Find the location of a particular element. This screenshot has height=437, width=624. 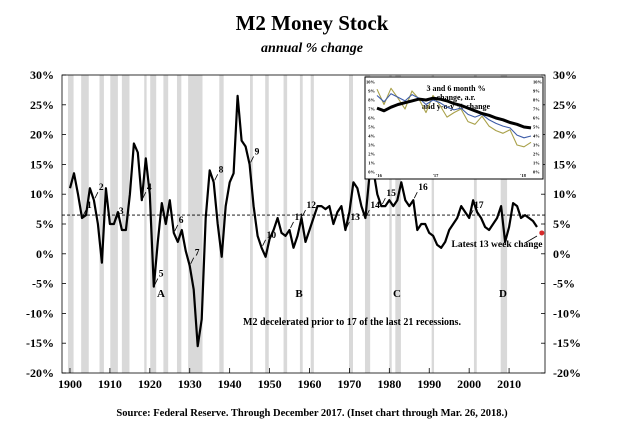

y-tick-right: -20% is located at coordinates (567, 373).